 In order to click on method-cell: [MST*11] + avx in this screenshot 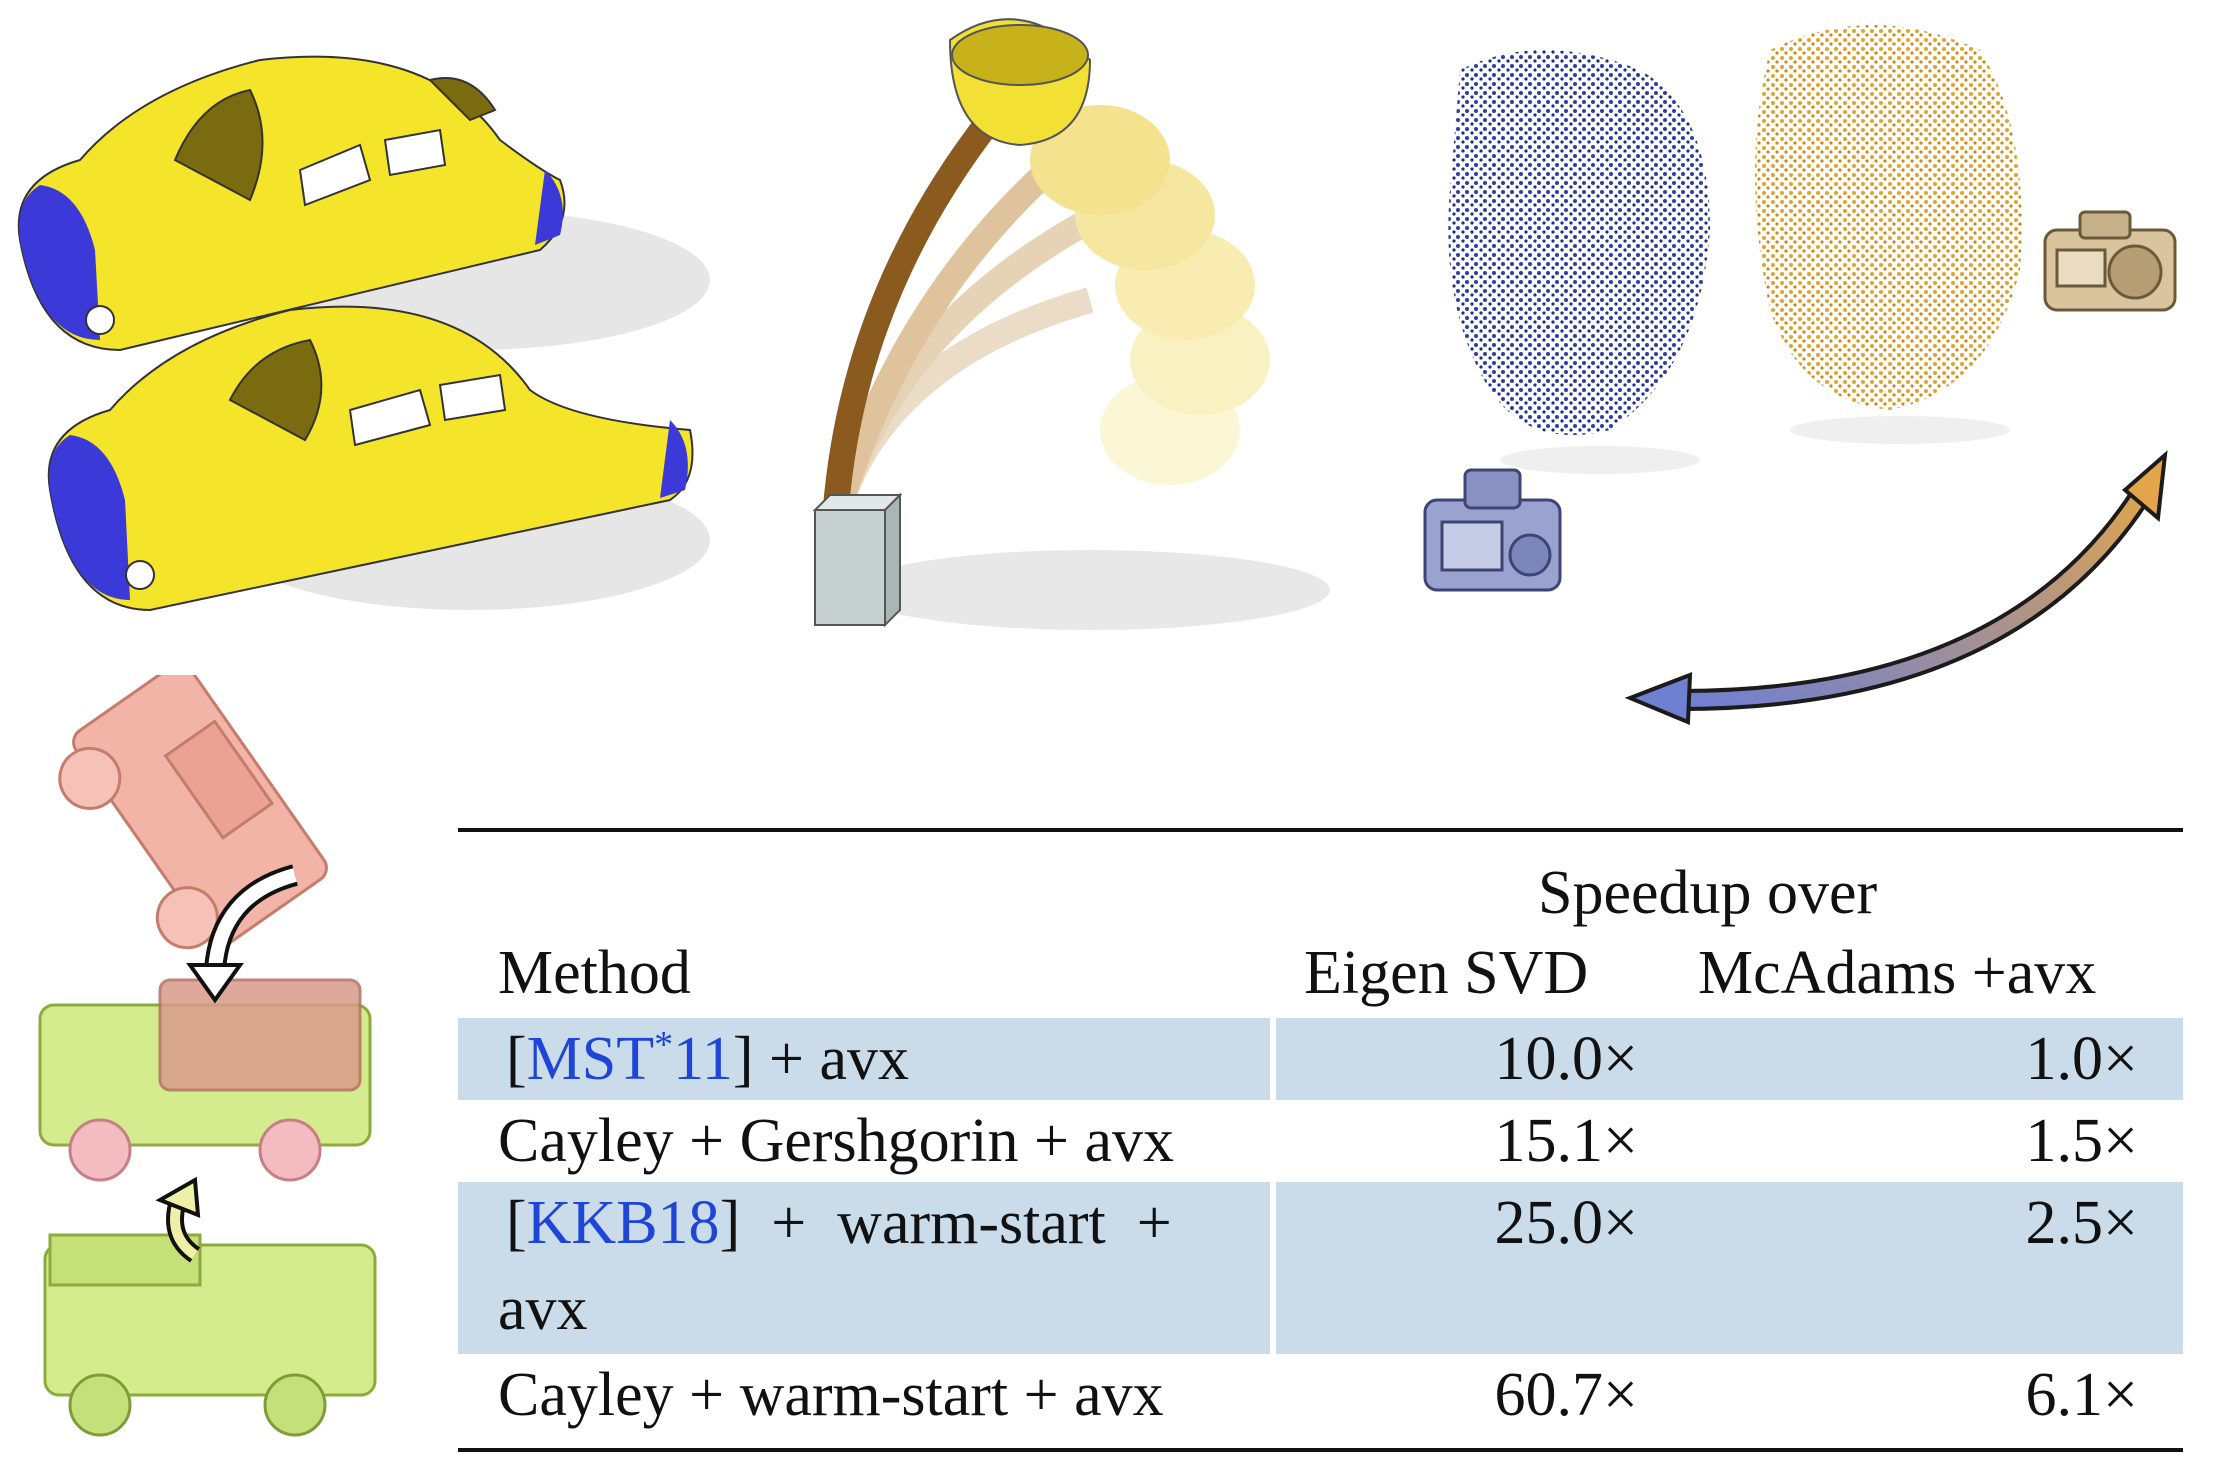, I will do `click(707, 1058)`.